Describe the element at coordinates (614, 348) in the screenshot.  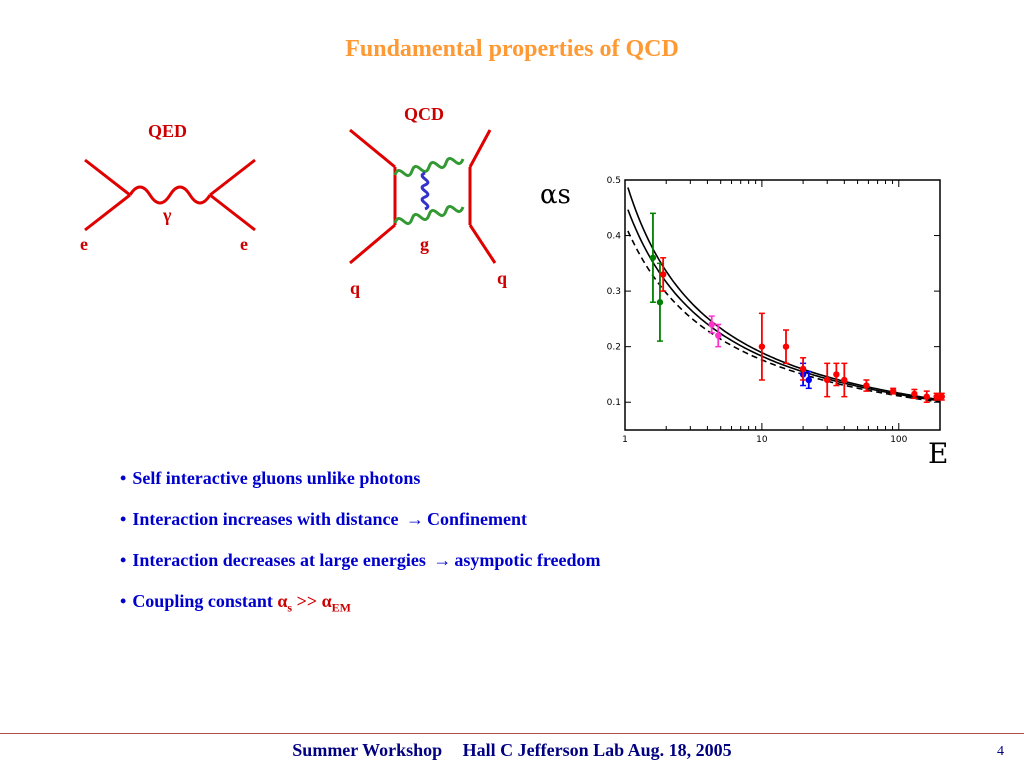
I see `y-tick-label: 0.2` at that location.